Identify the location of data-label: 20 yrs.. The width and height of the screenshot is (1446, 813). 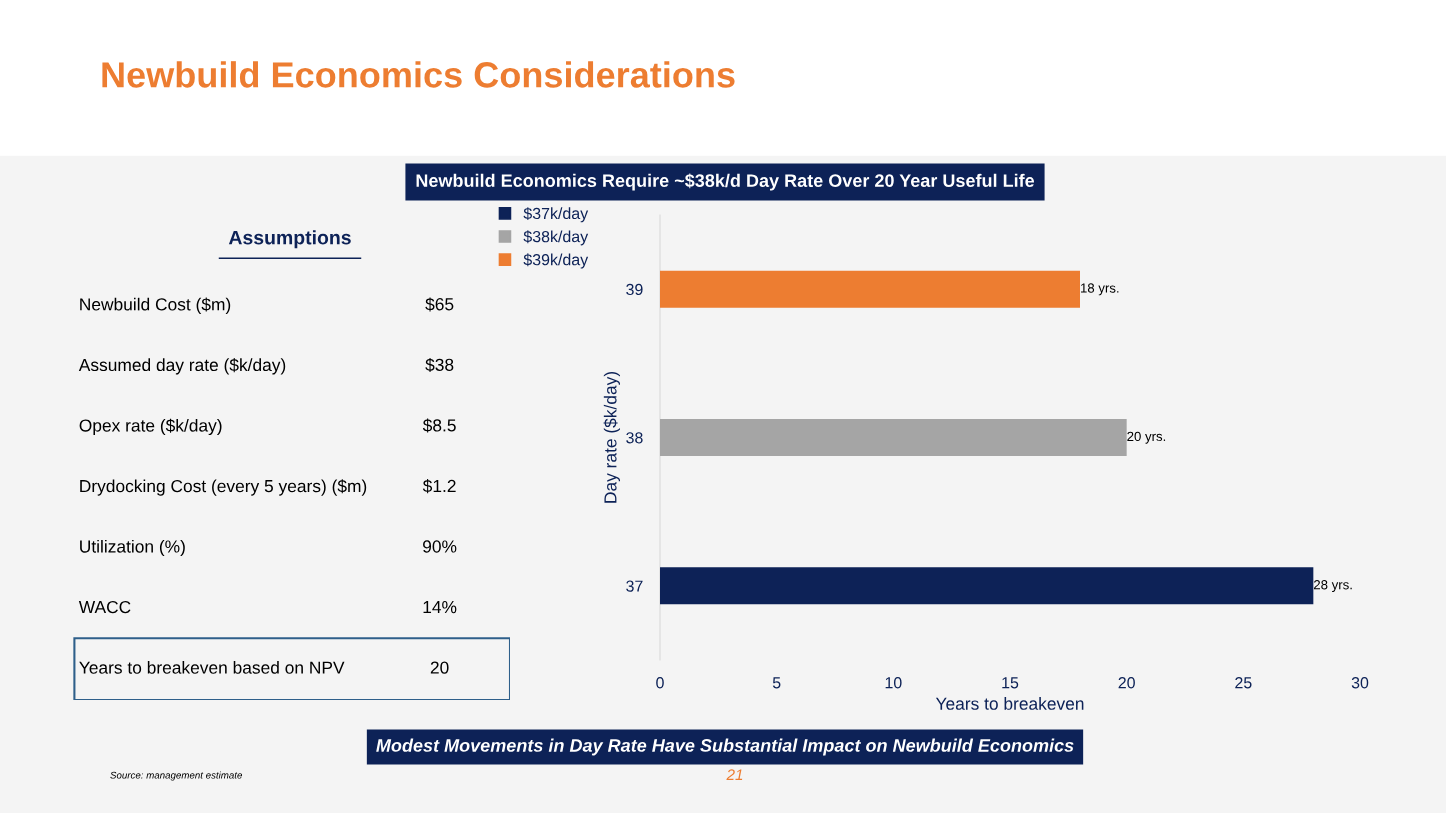
(1146, 437).